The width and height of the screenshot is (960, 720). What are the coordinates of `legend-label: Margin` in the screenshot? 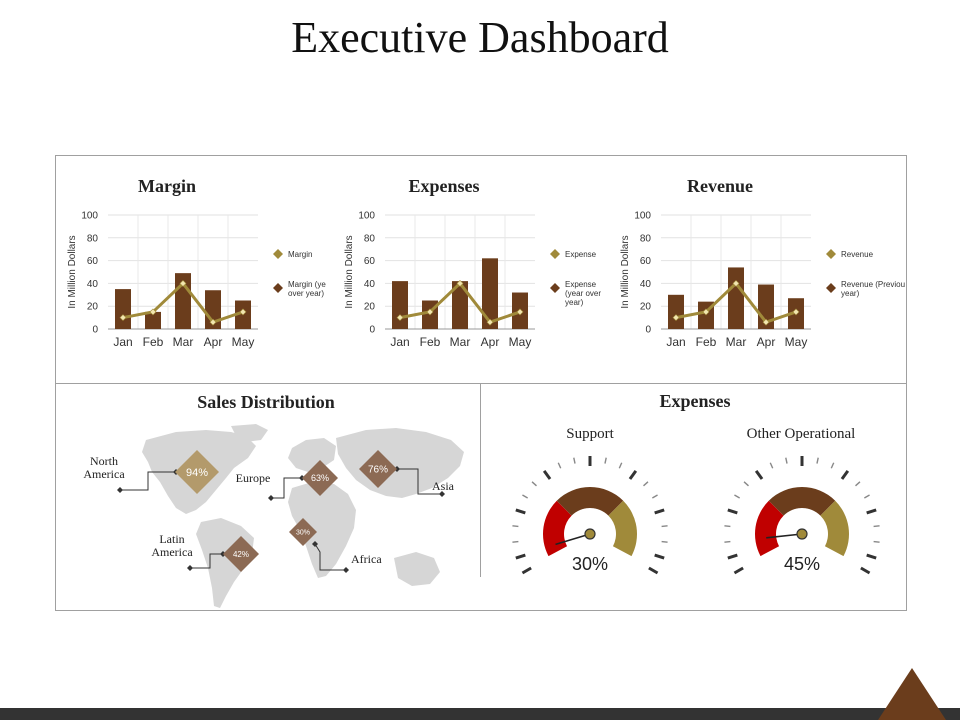 It's located at (300, 254).